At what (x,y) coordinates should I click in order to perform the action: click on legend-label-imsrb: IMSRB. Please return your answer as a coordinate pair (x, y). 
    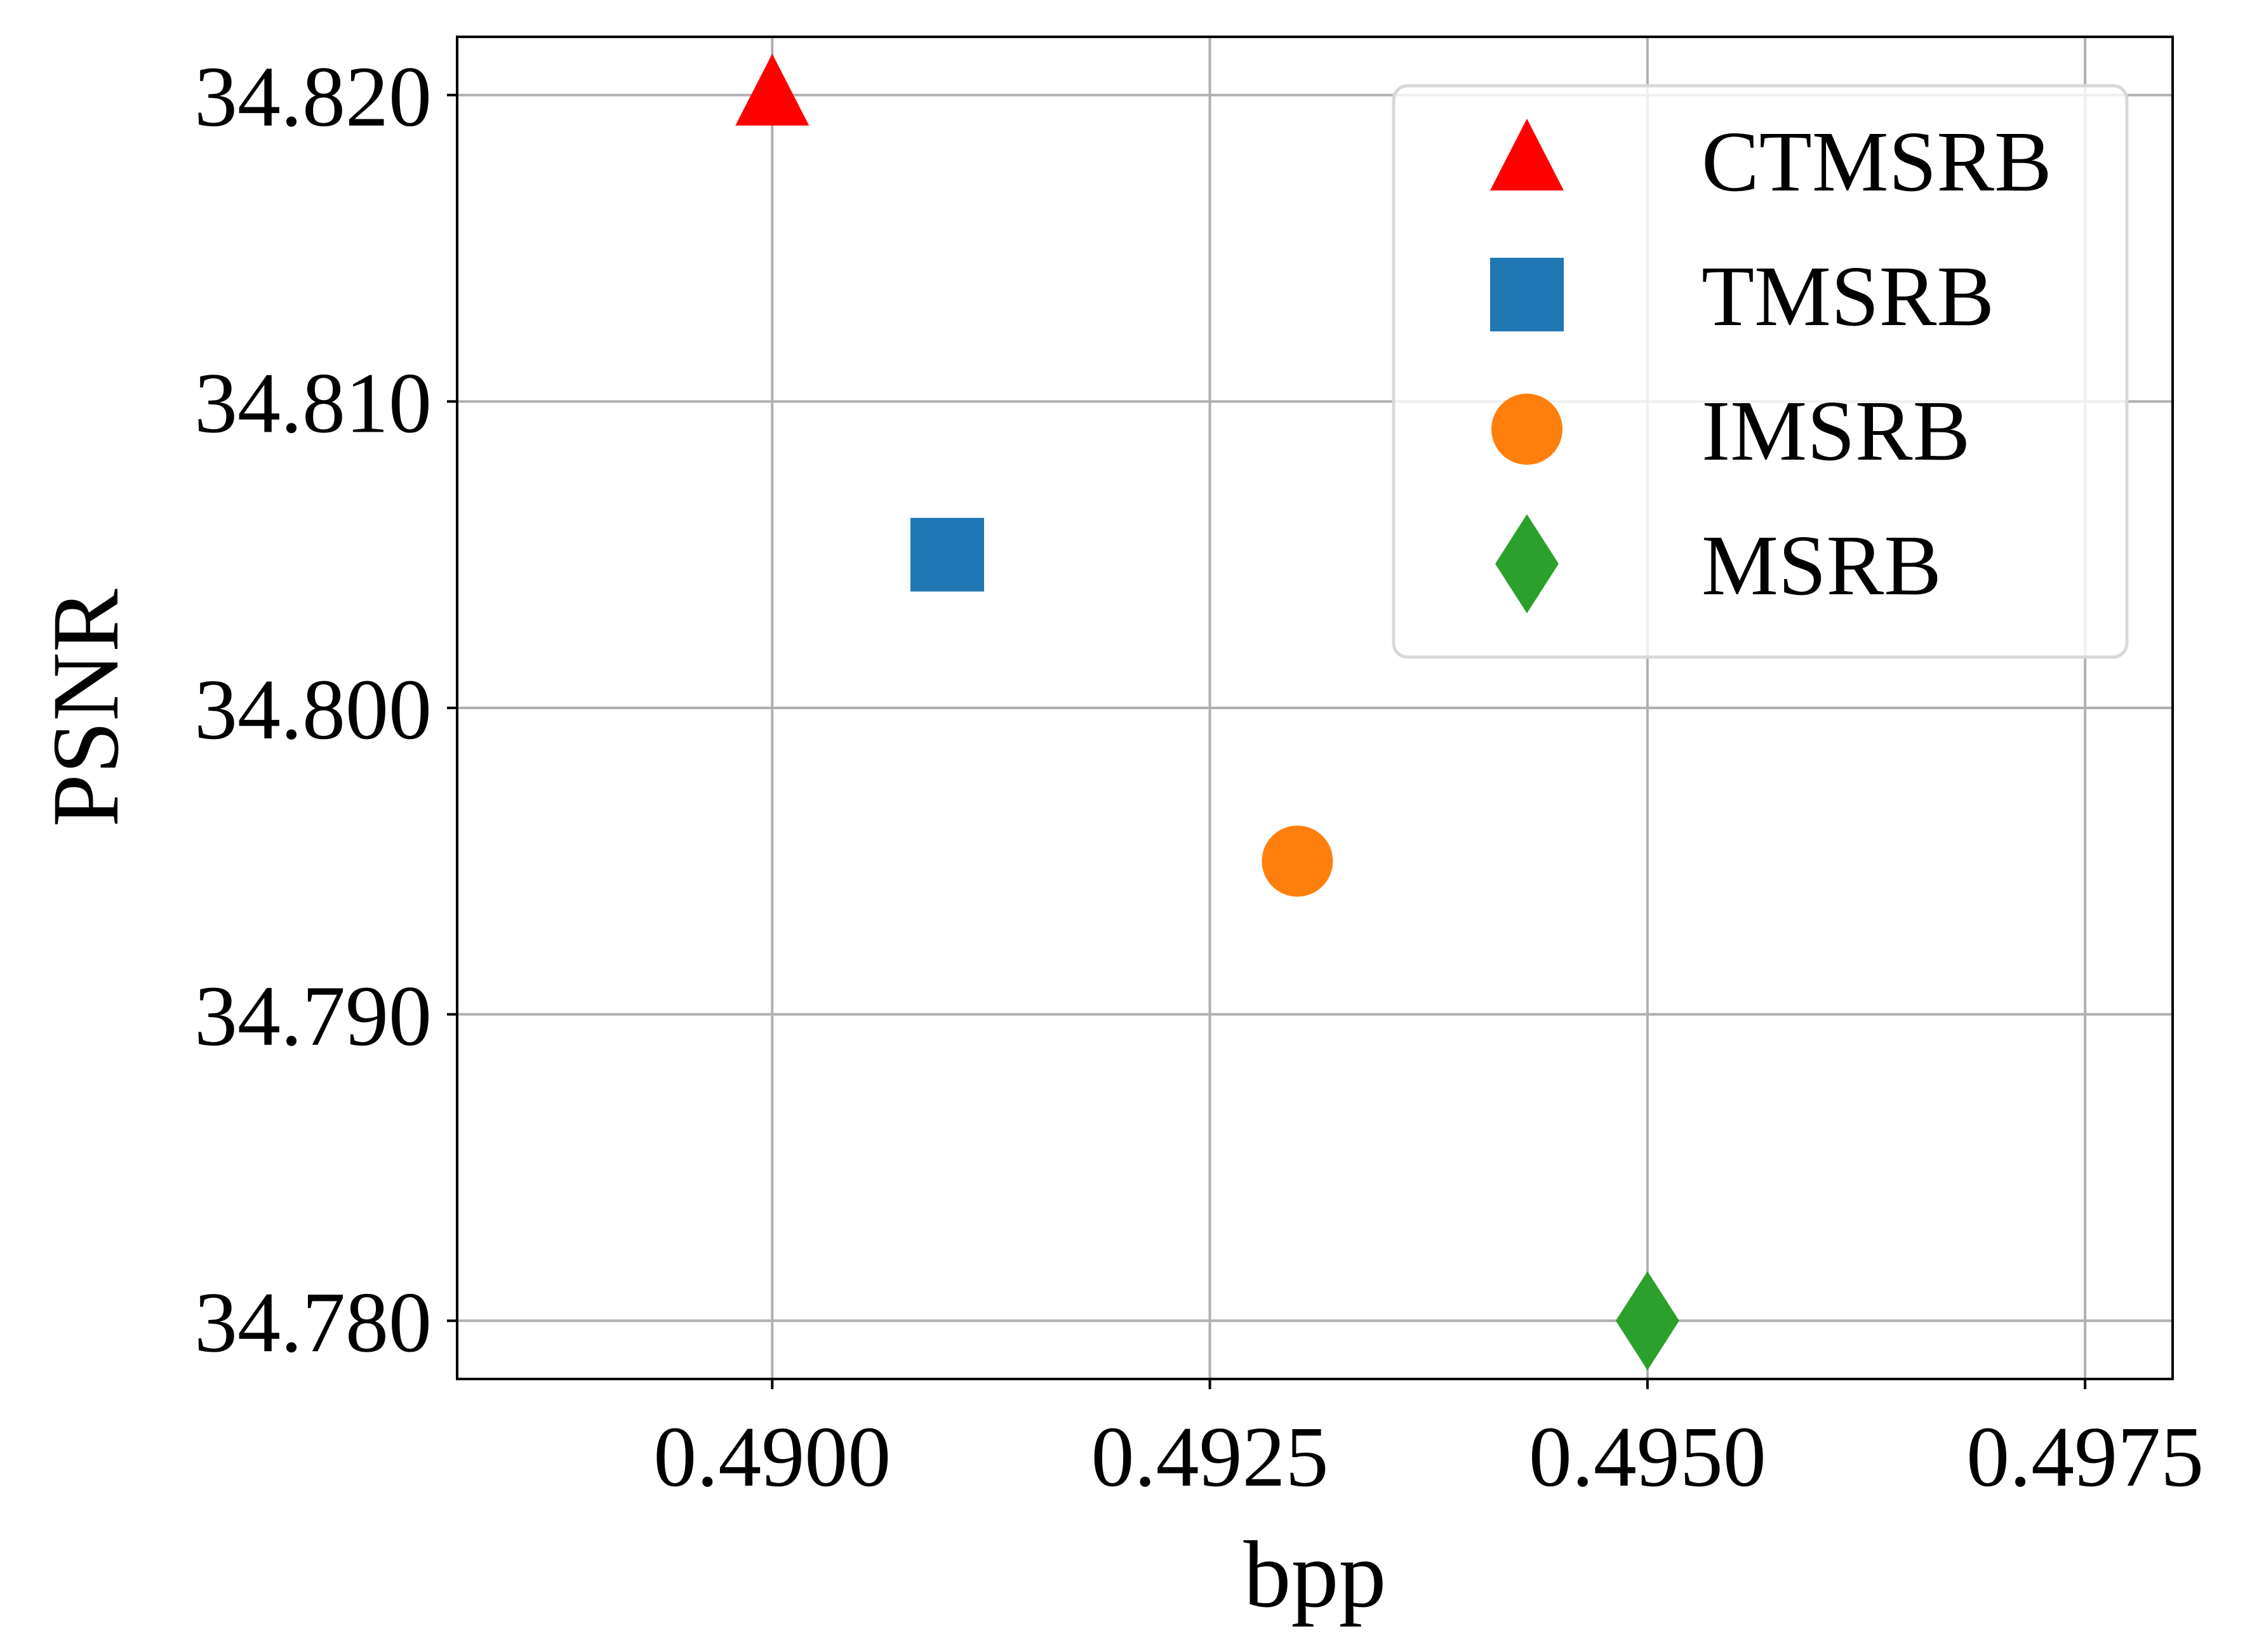
    Looking at the image, I should click on (1836, 431).